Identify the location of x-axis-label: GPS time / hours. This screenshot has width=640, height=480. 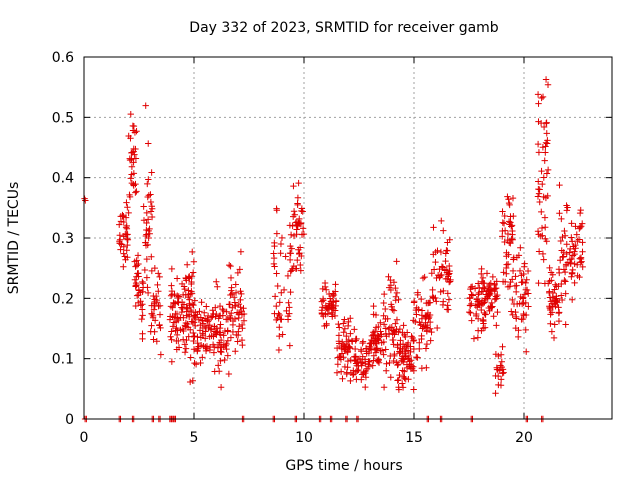
(343, 466).